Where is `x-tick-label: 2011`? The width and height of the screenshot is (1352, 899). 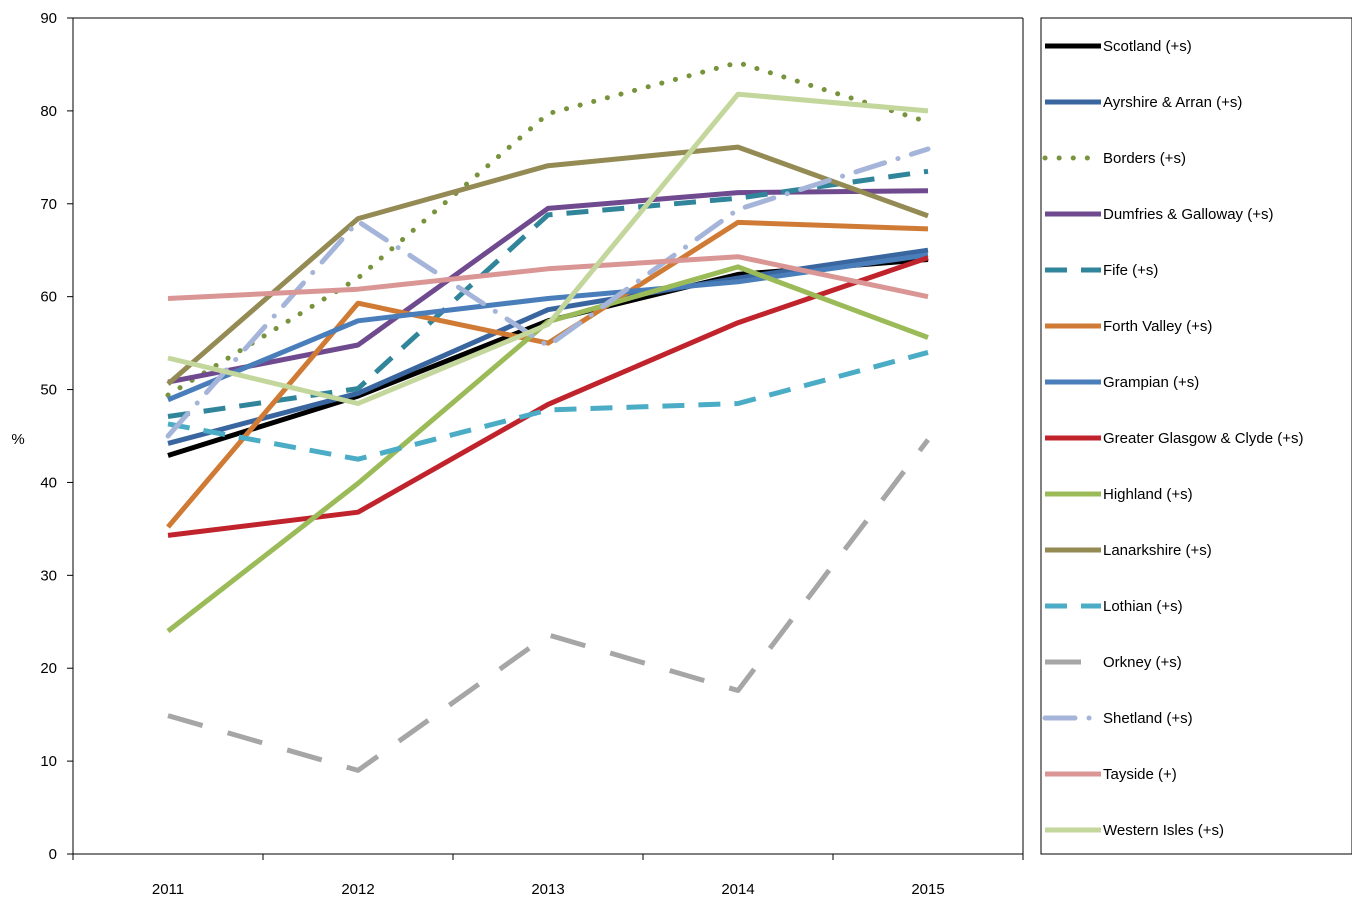
x-tick-label: 2011 is located at coordinates (168, 889).